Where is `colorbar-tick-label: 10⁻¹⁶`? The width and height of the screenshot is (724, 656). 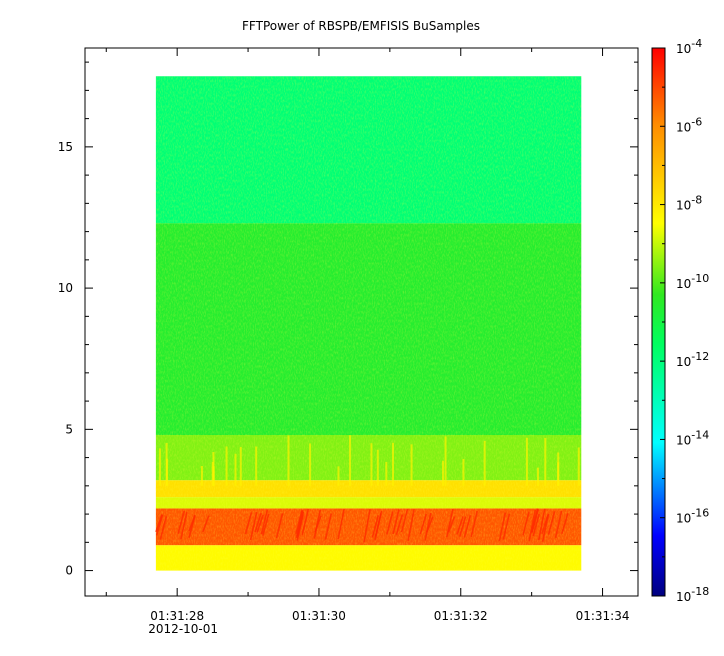 colorbar-tick-label: 10⁻¹⁶ is located at coordinates (692, 516).